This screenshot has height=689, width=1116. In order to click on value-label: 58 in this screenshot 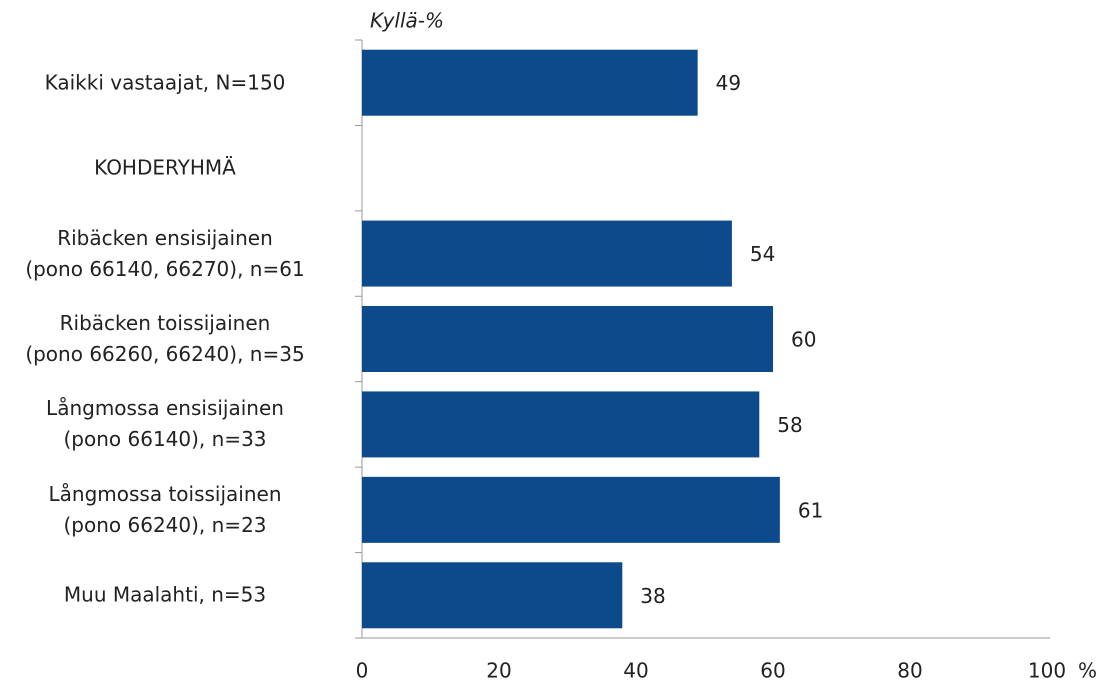, I will do `click(789, 425)`.